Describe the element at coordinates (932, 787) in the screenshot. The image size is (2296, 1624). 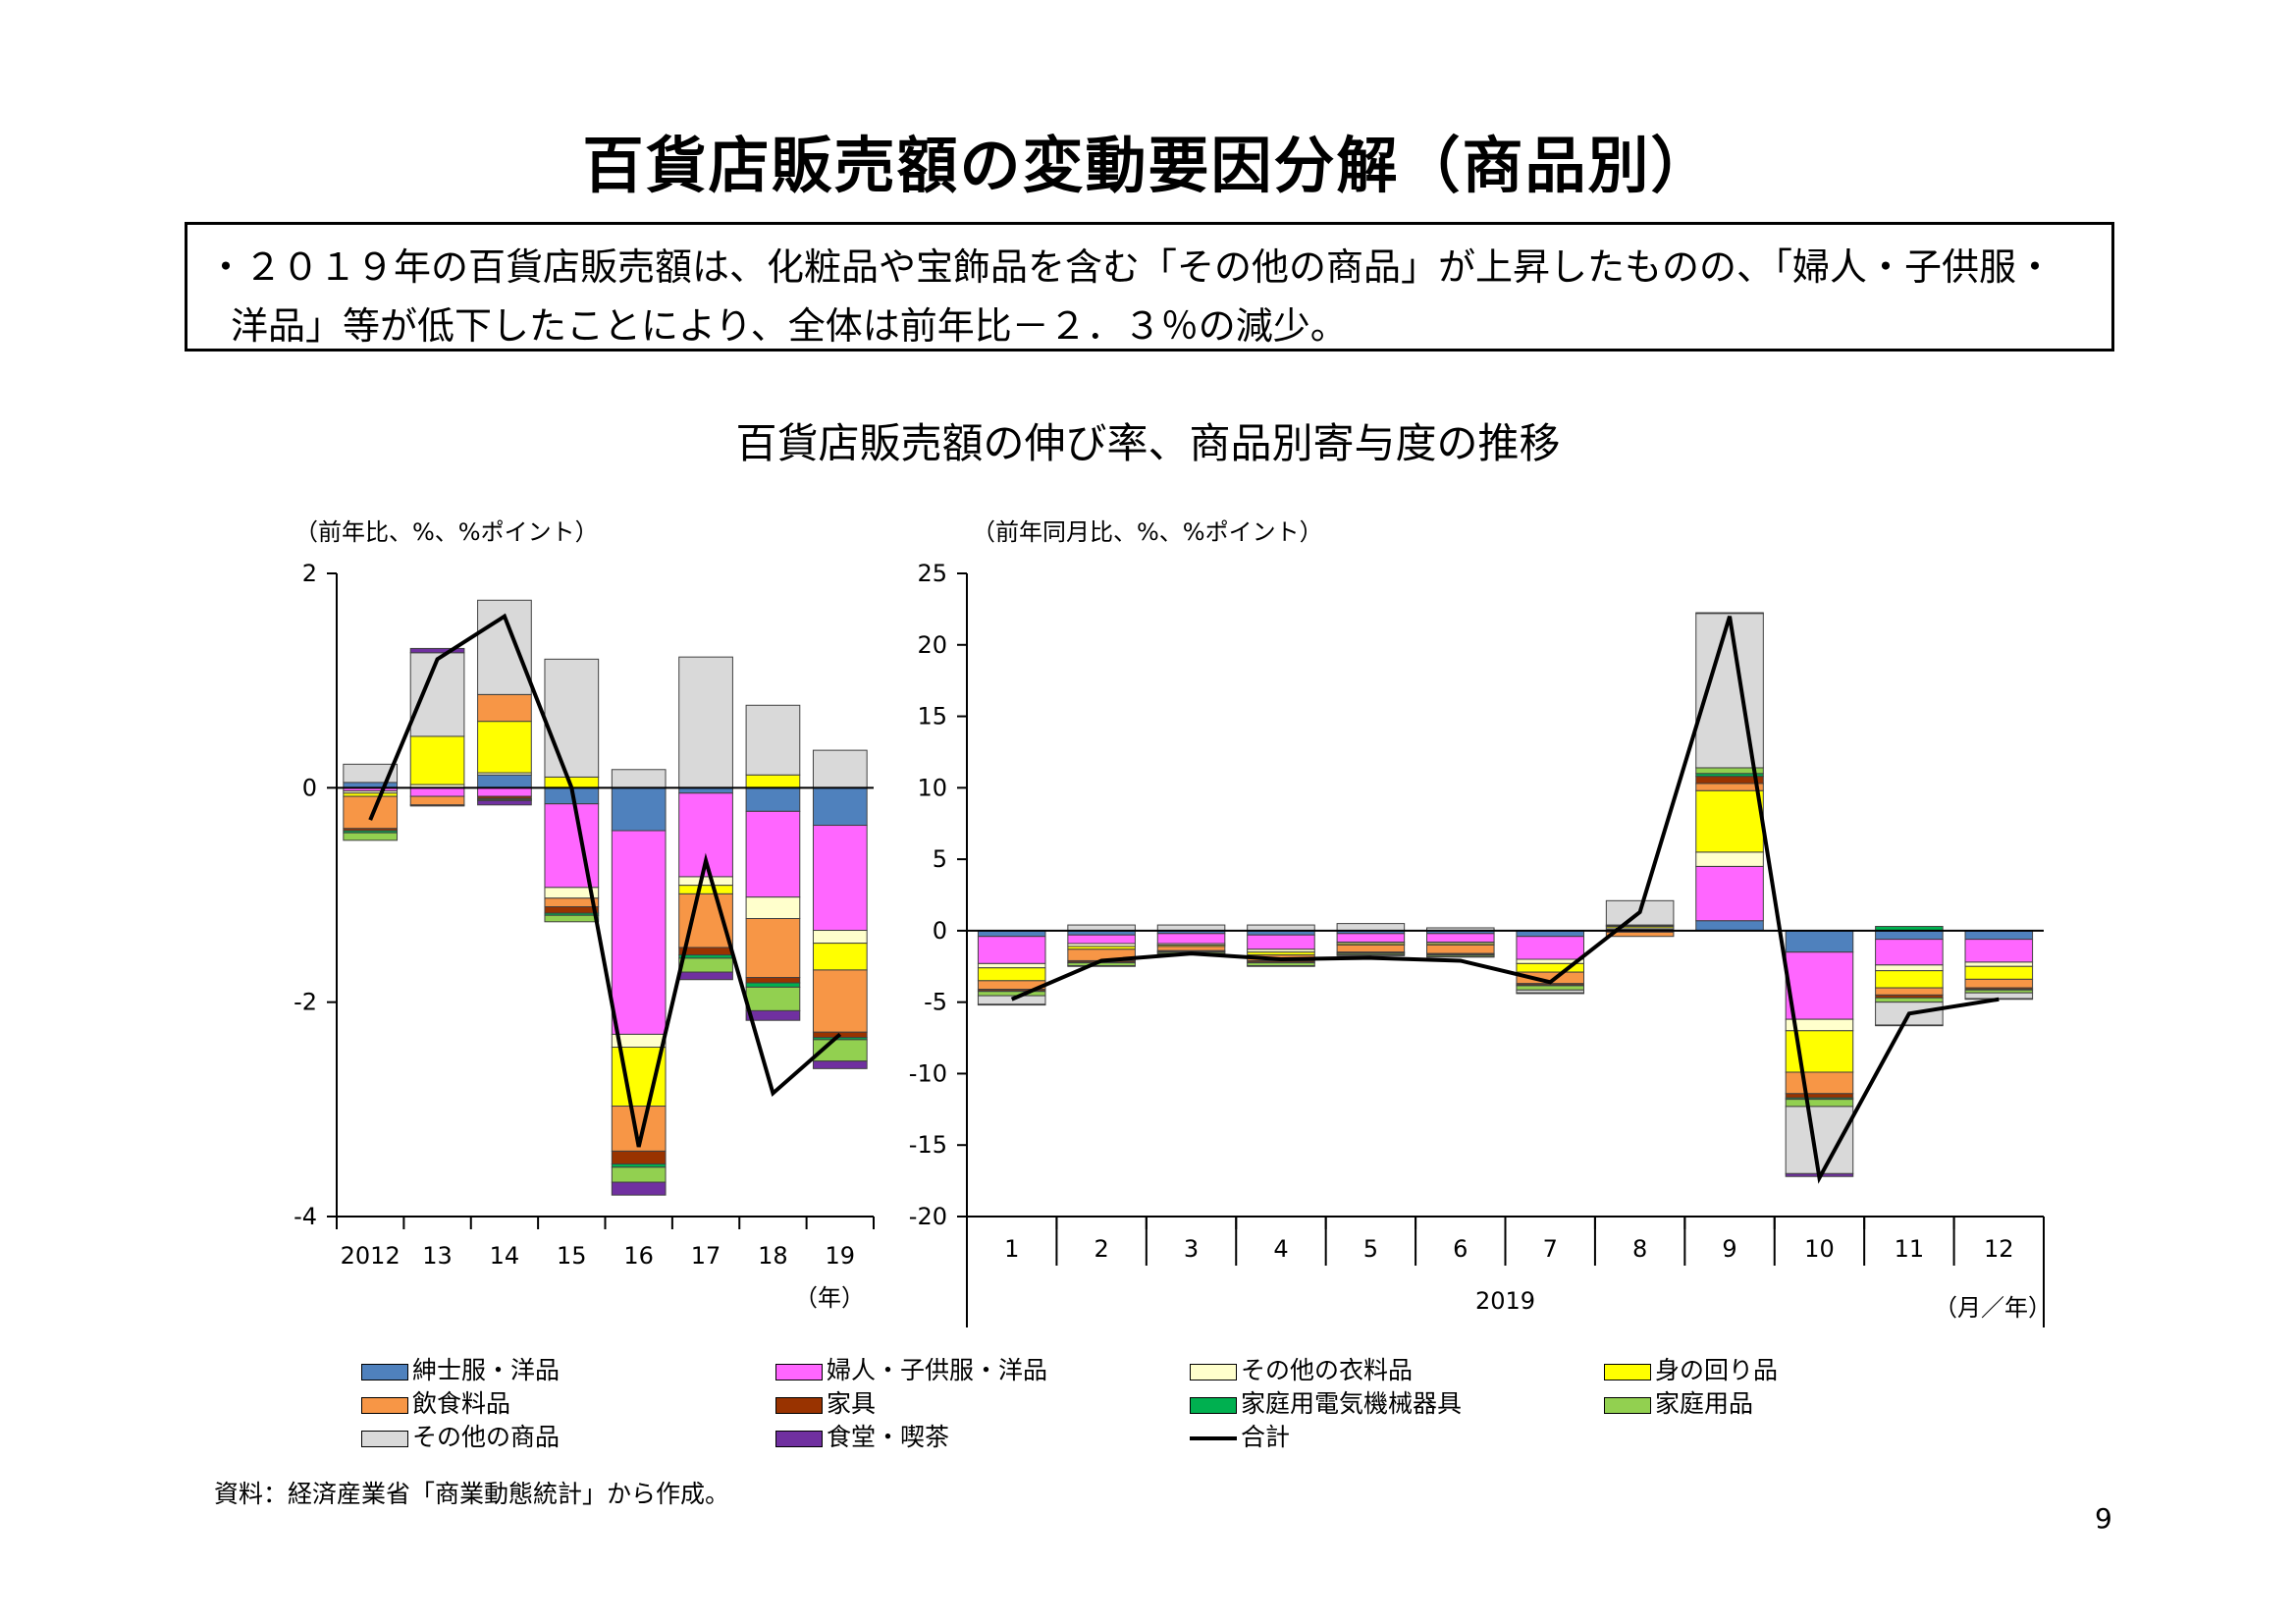
I see `chart2-y-tick-label: 10` at that location.